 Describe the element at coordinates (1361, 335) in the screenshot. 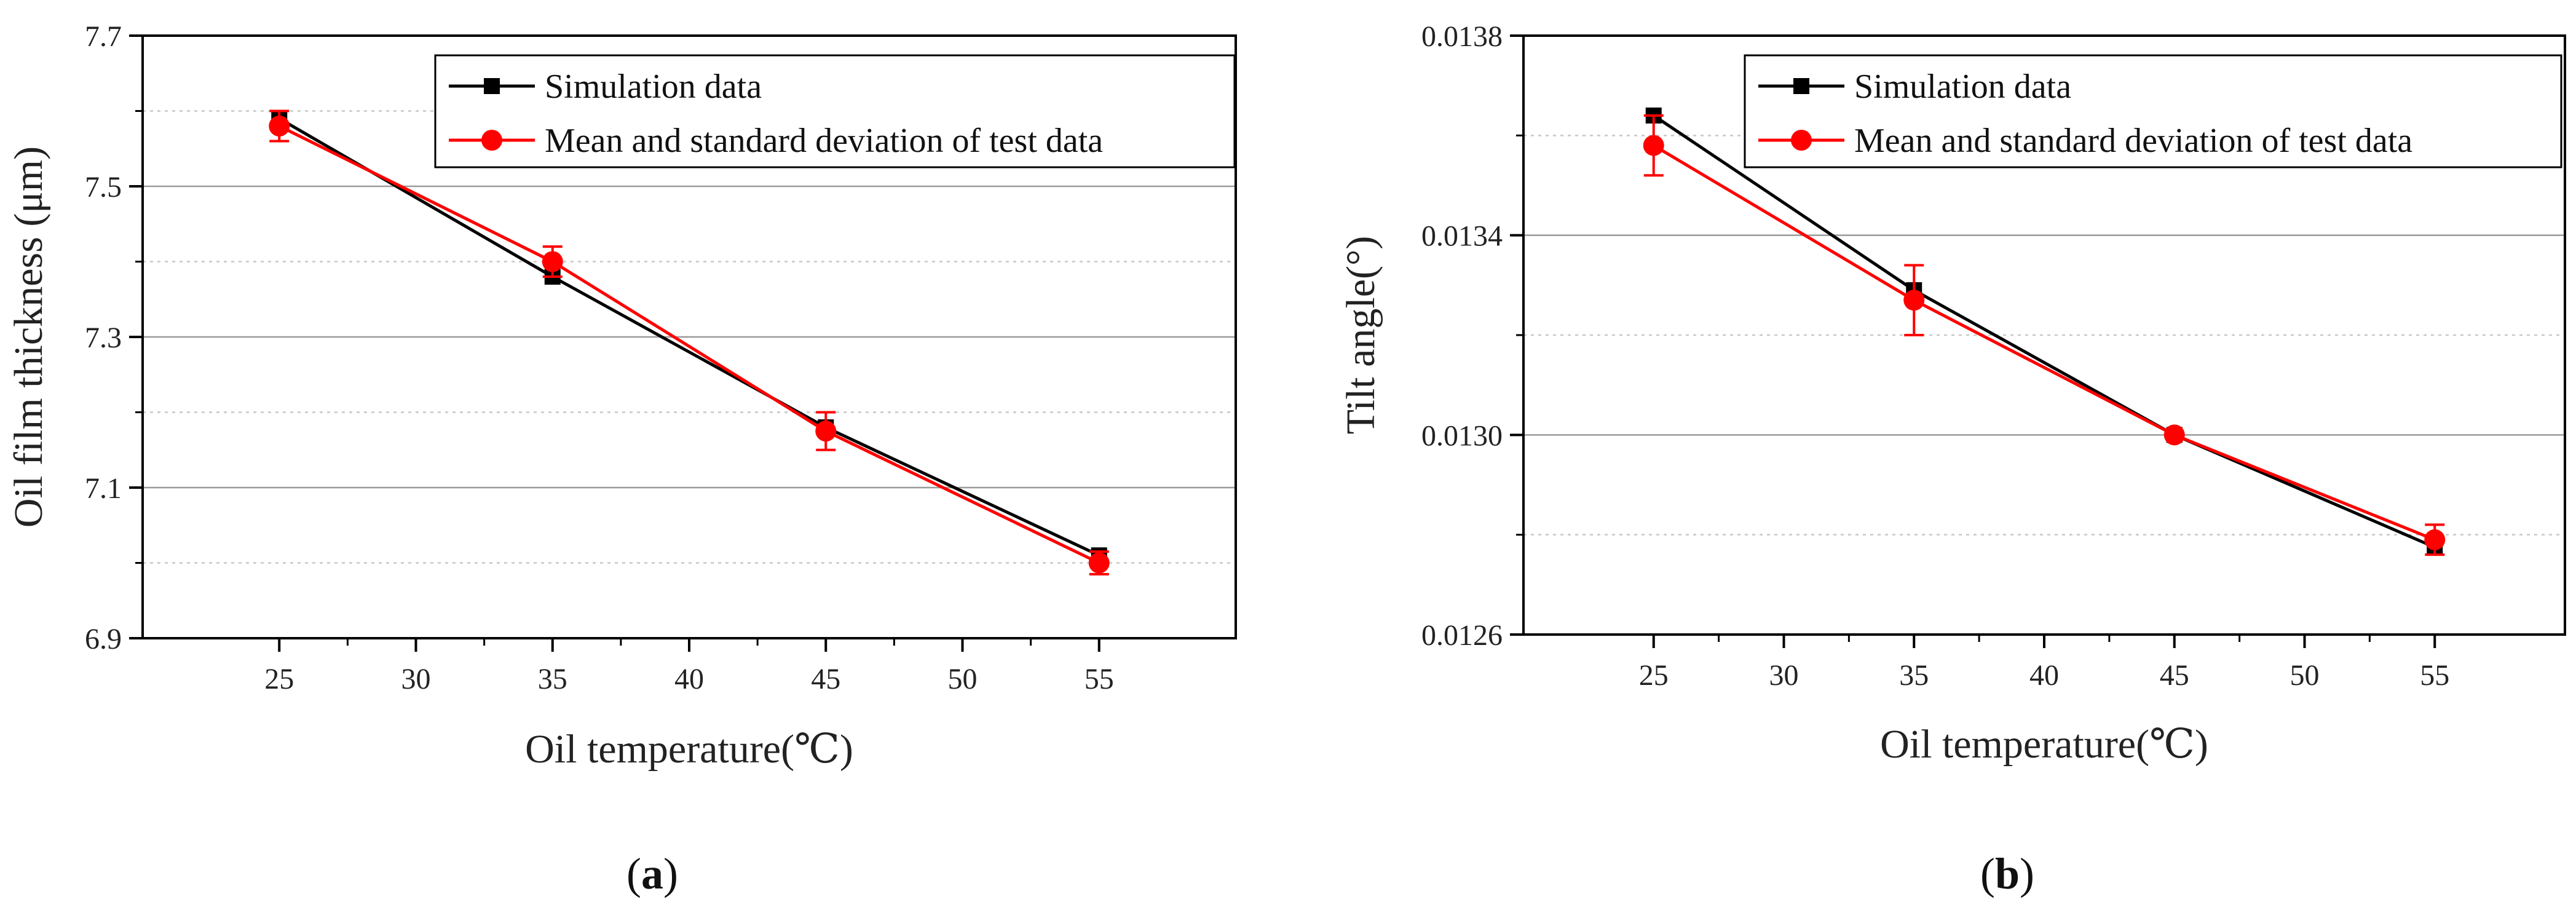

I see `y-axis-title: Tilt angle(°)` at that location.